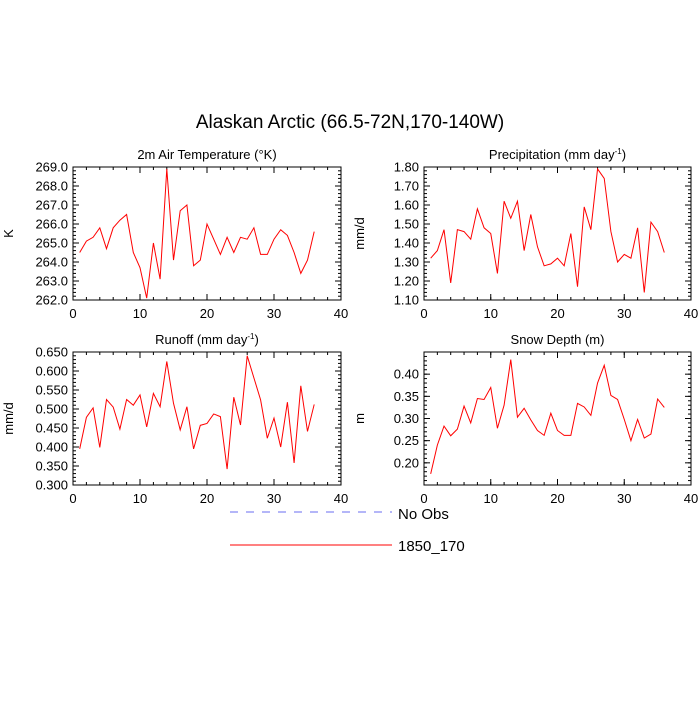  I want to click on y-tick-label: 0.20, so click(406, 462).